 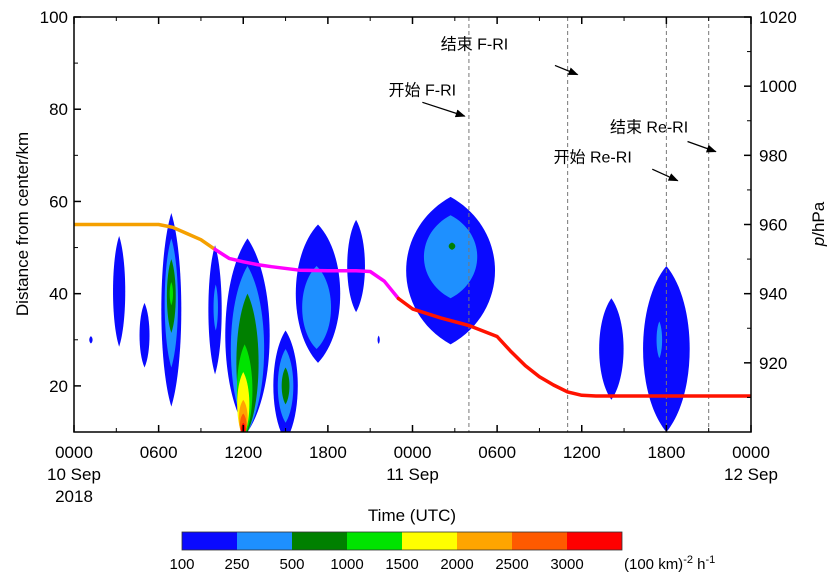 What do you see at coordinates (58, 386) in the screenshot?
I see `y-left-tick-label: 20` at bounding box center [58, 386].